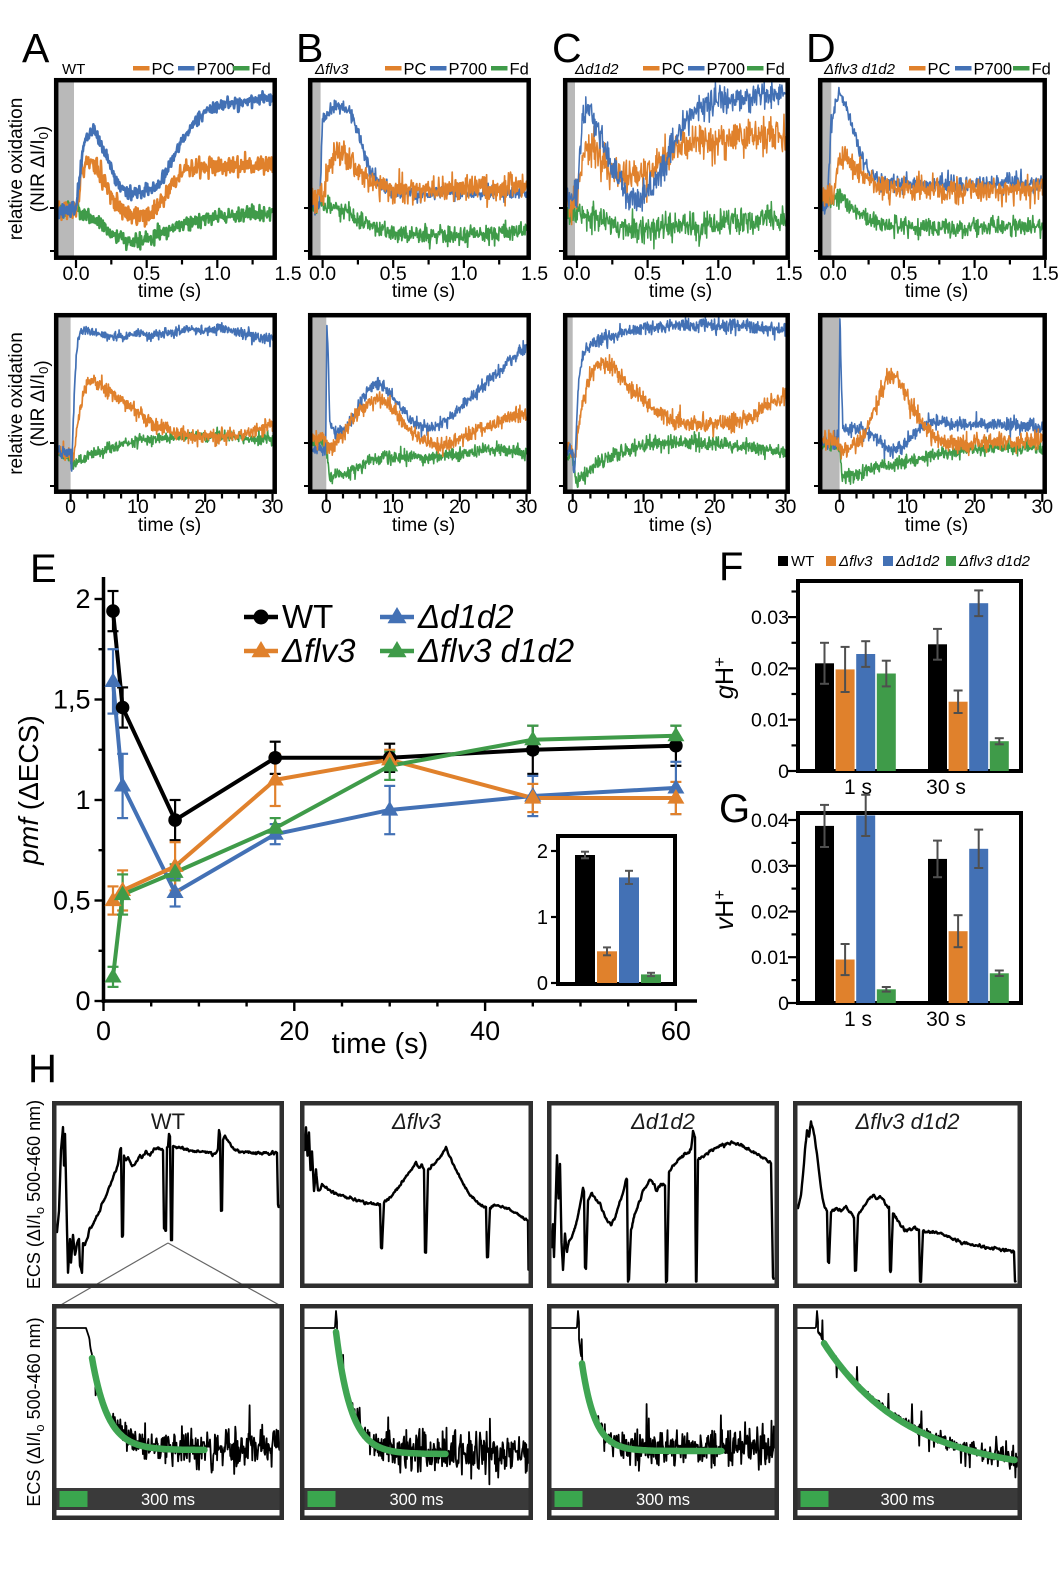  Describe the element at coordinates (676, 1031) in the screenshot. I see `svg-text: 60` at that location.